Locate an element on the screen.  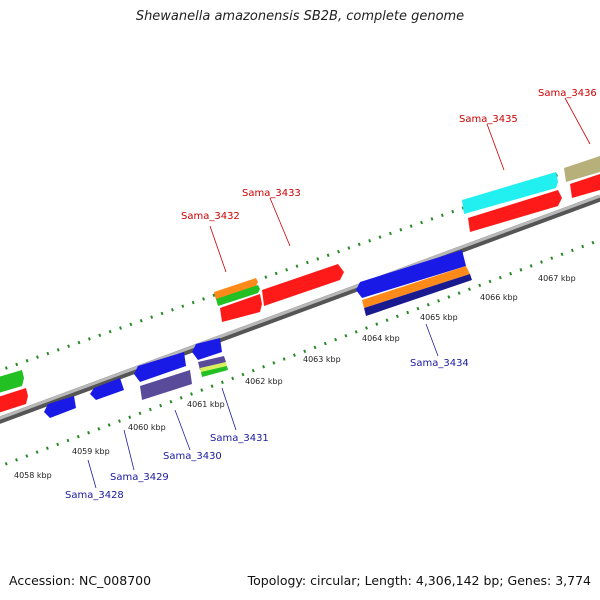
accession-text: Accession: NC_008700 is located at coordinates (80, 580).